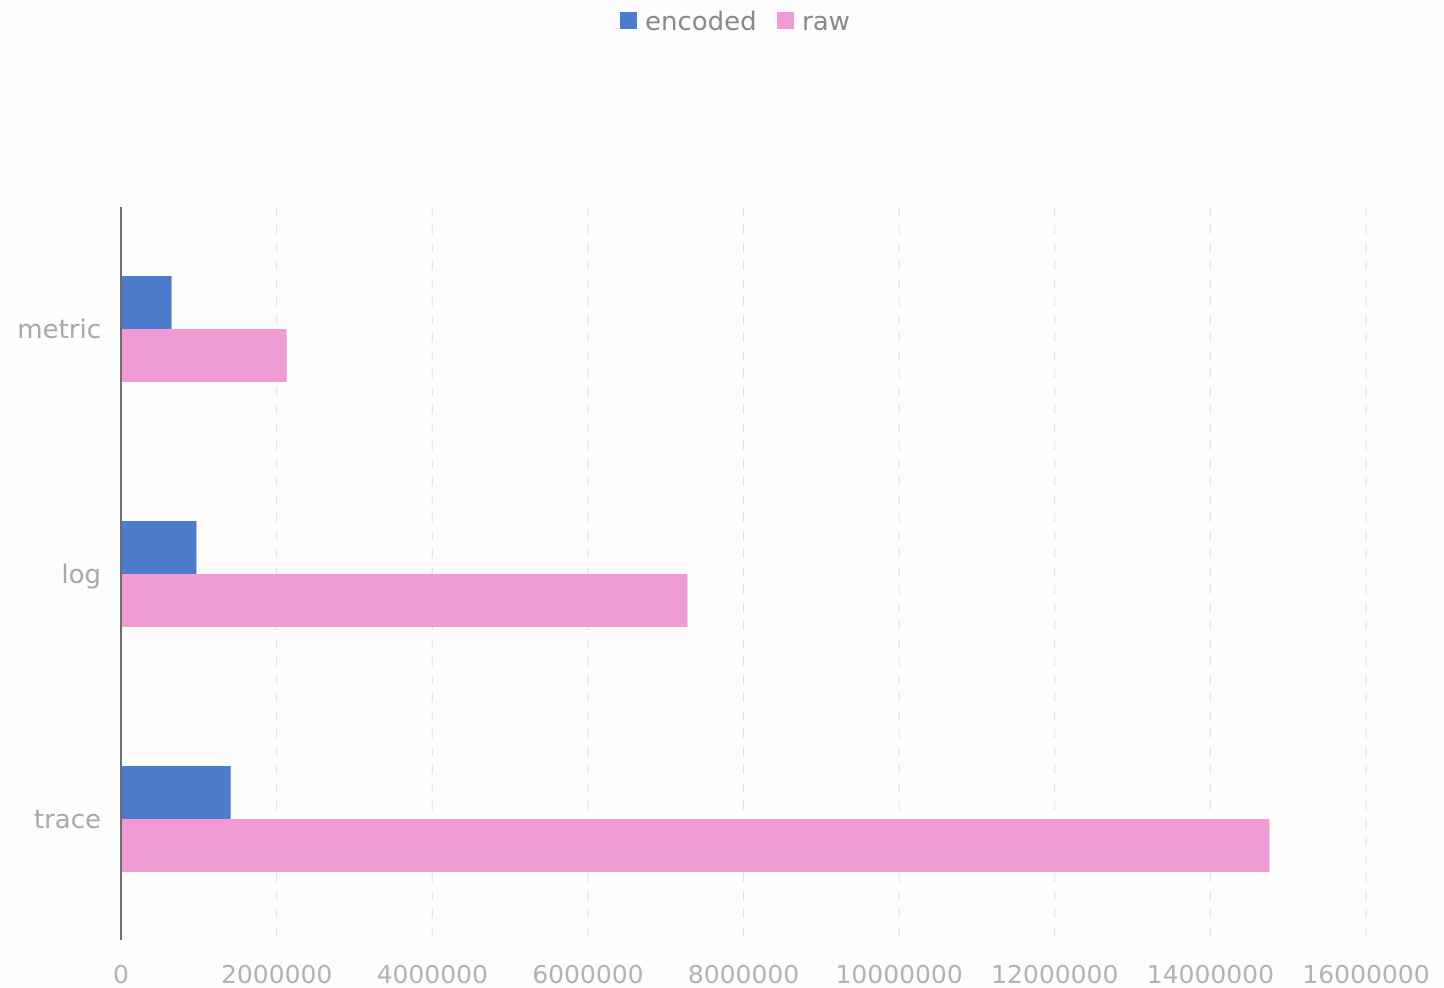 The image size is (1444, 988). I want to click on bar-raw-trace, so click(695, 845).